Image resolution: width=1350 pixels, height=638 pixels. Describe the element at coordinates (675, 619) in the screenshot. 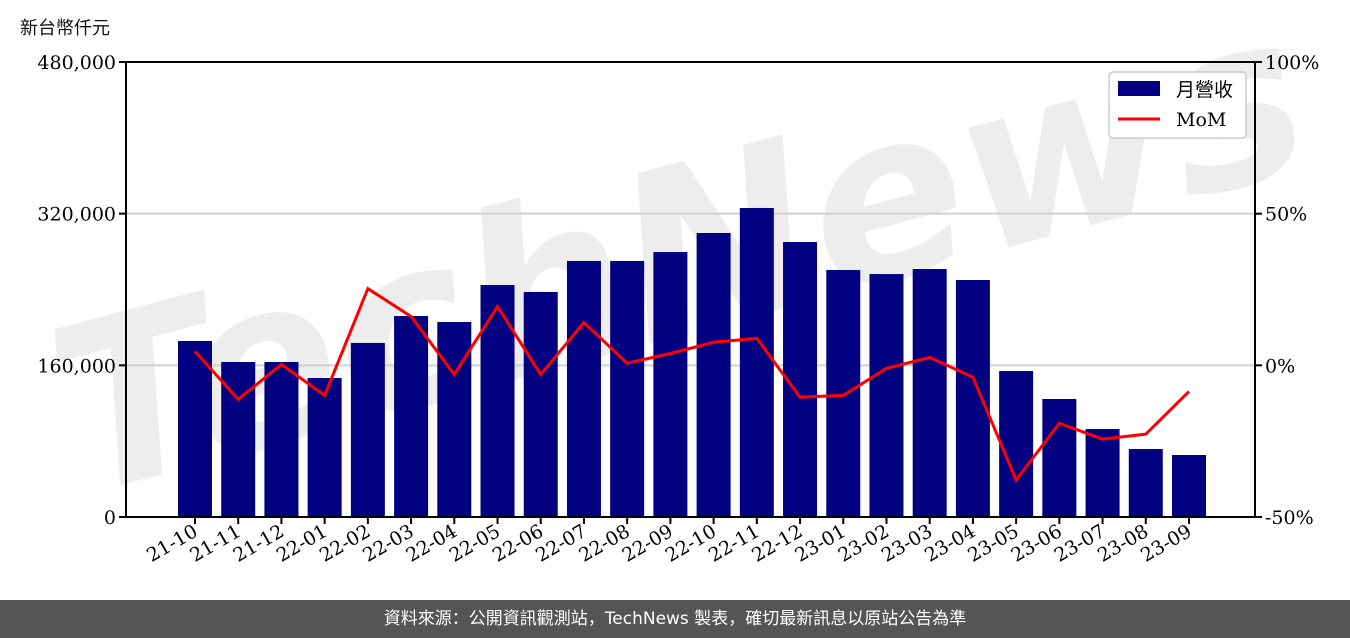

I see `source-footer: 資料來源：公開資訊觀測站，TechNews 製表，確切最新訊息以原站公告為準` at that location.